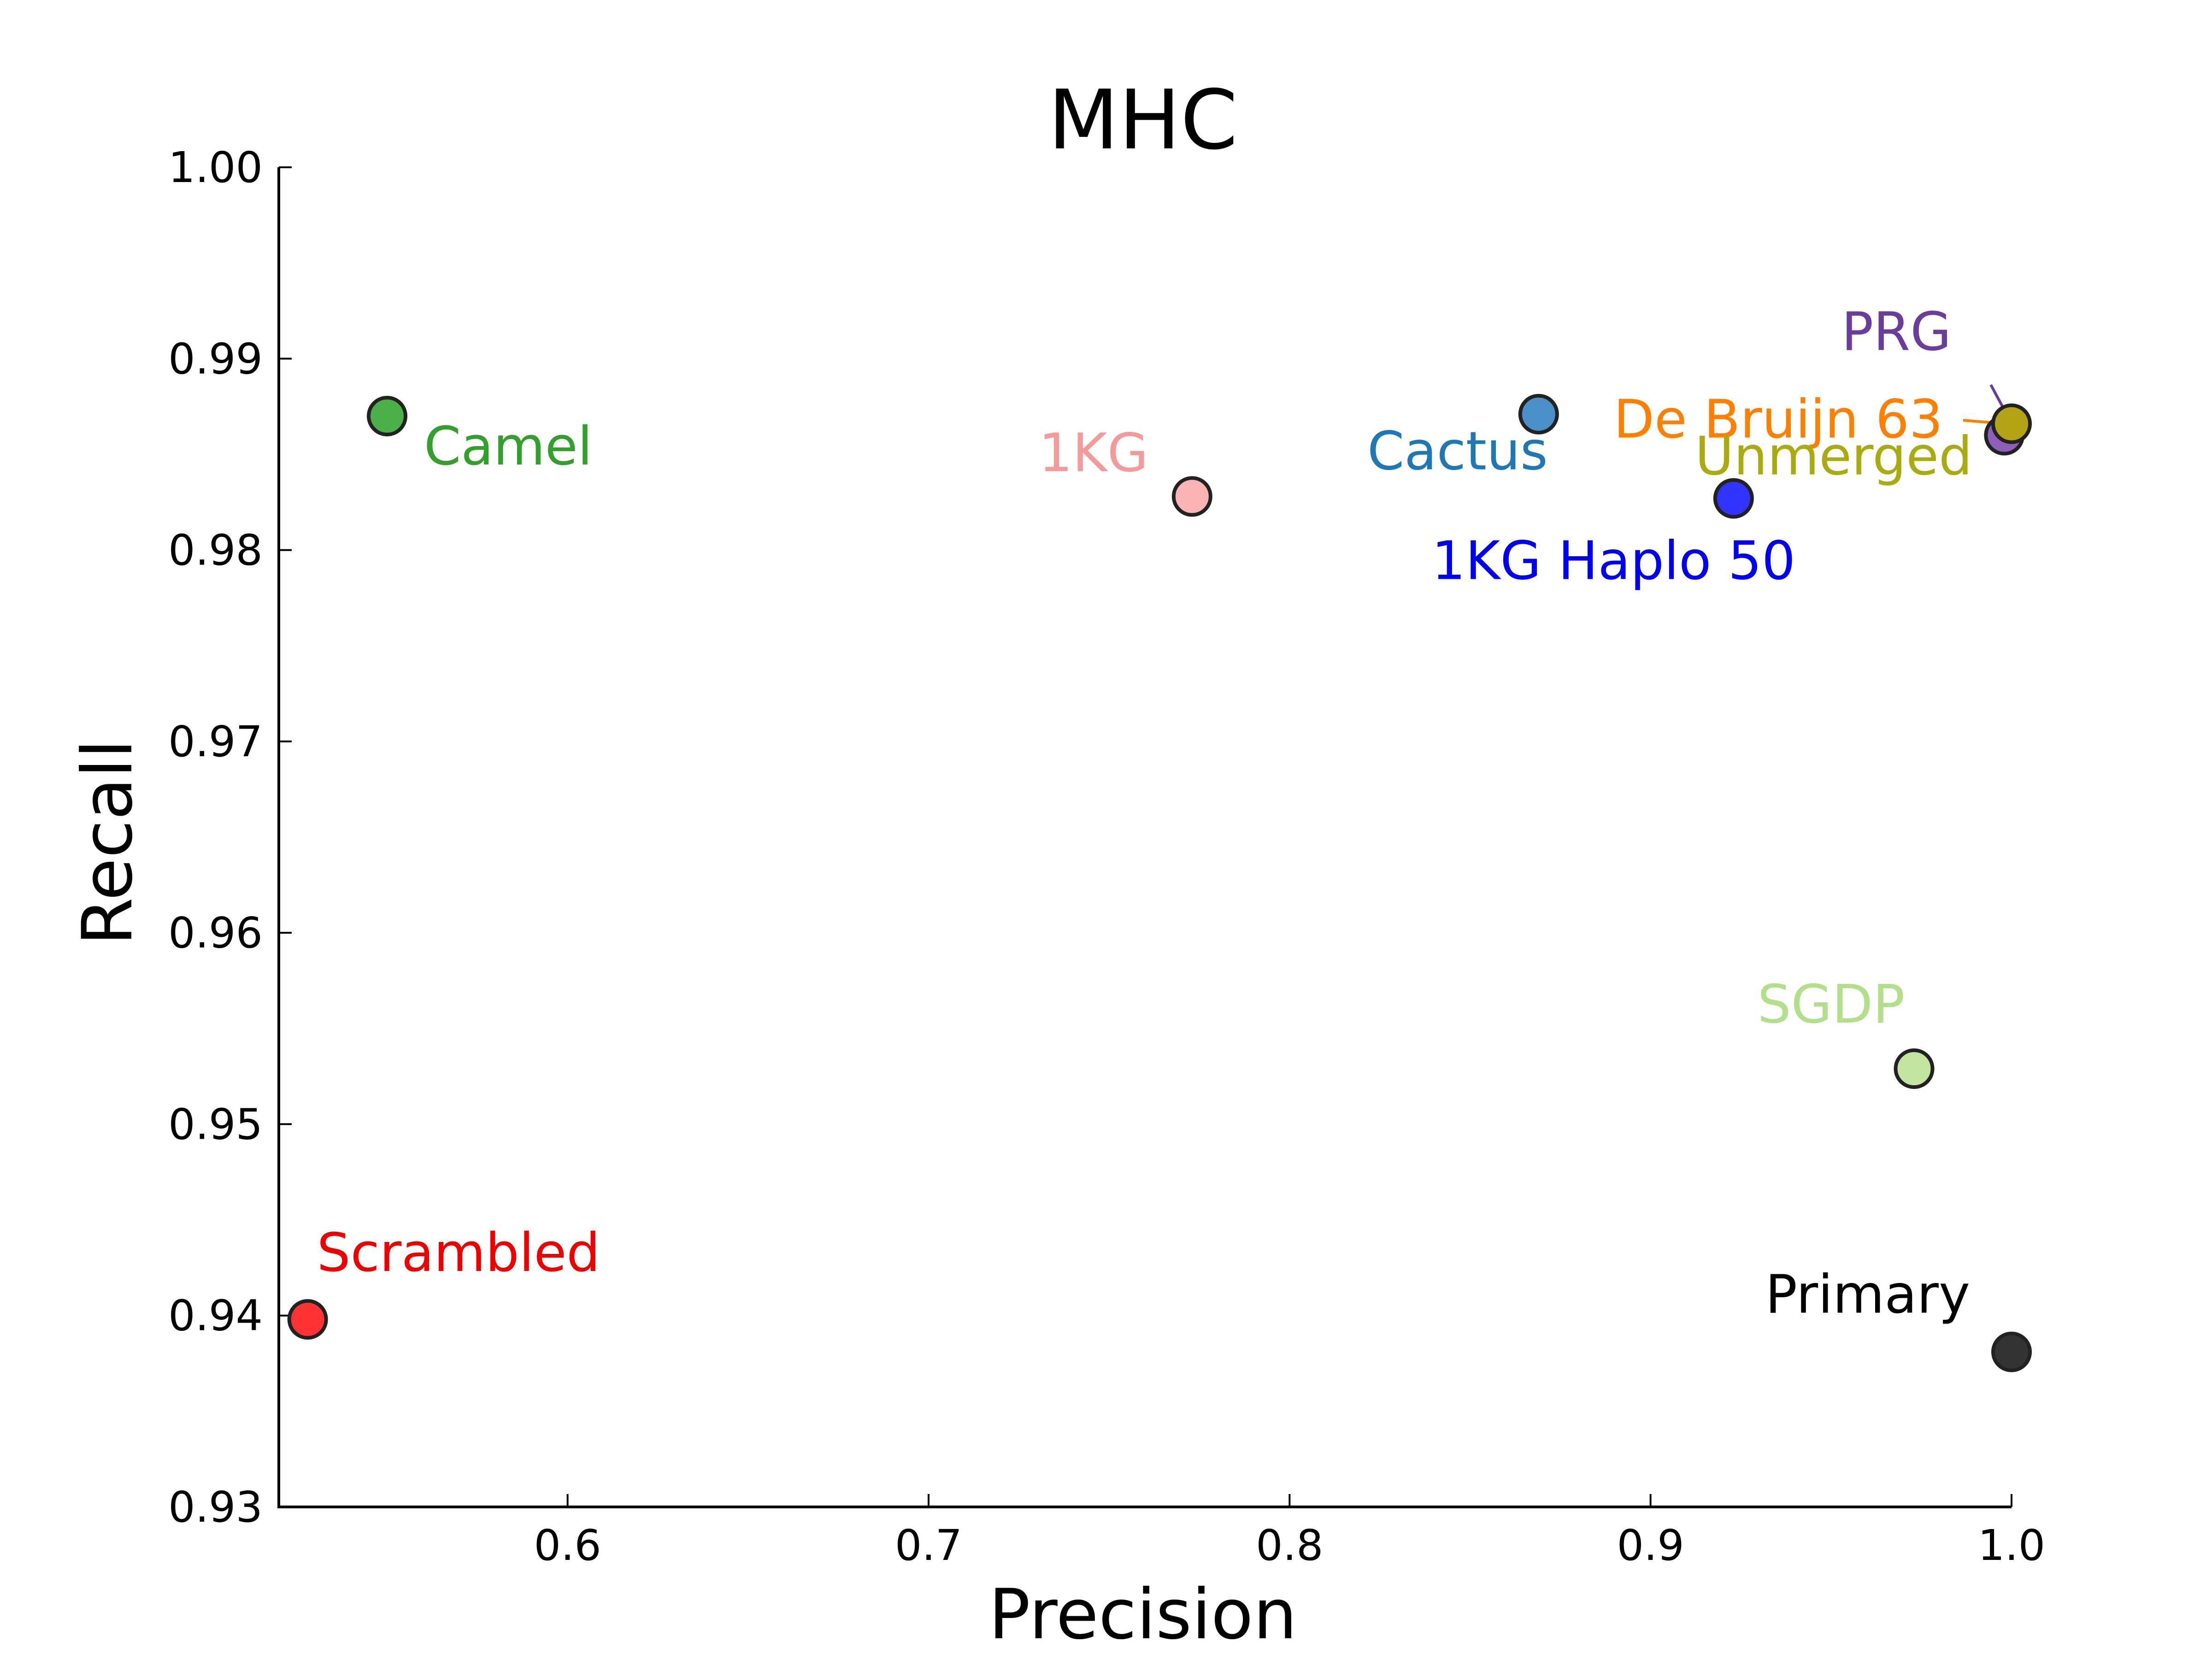  What do you see at coordinates (387, 415) in the screenshot?
I see `point-camel` at bounding box center [387, 415].